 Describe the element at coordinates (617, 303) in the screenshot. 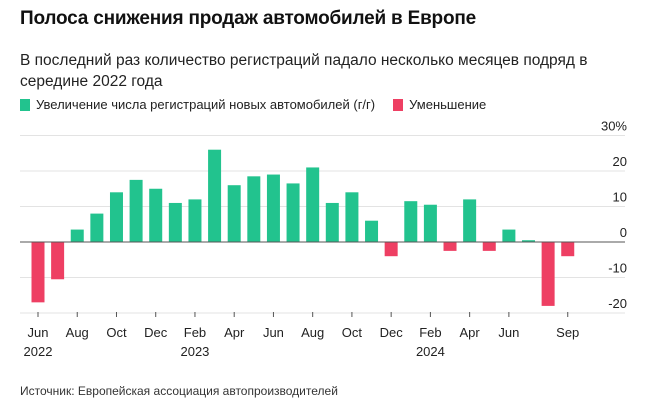

I see `y-tick-label: -20` at that location.